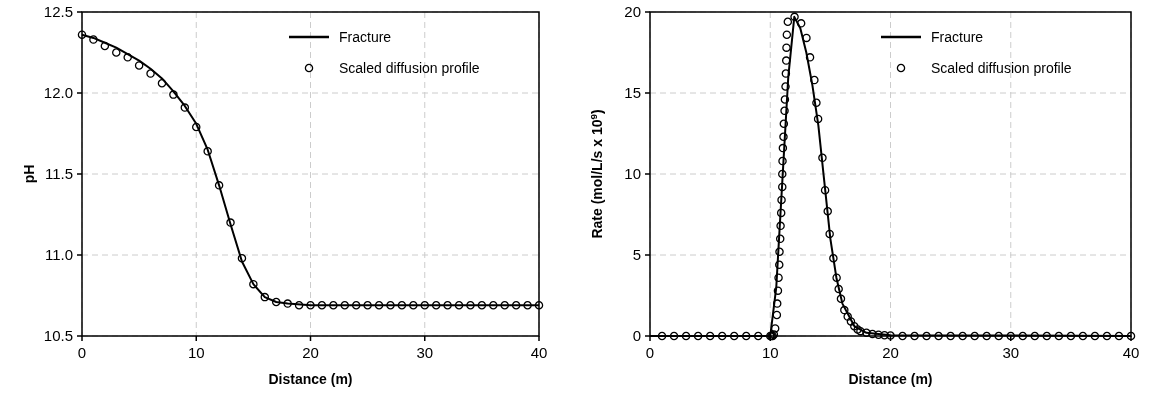 The width and height of the screenshot is (1154, 403). I want to click on y-tick-label: 0, so click(636, 335).